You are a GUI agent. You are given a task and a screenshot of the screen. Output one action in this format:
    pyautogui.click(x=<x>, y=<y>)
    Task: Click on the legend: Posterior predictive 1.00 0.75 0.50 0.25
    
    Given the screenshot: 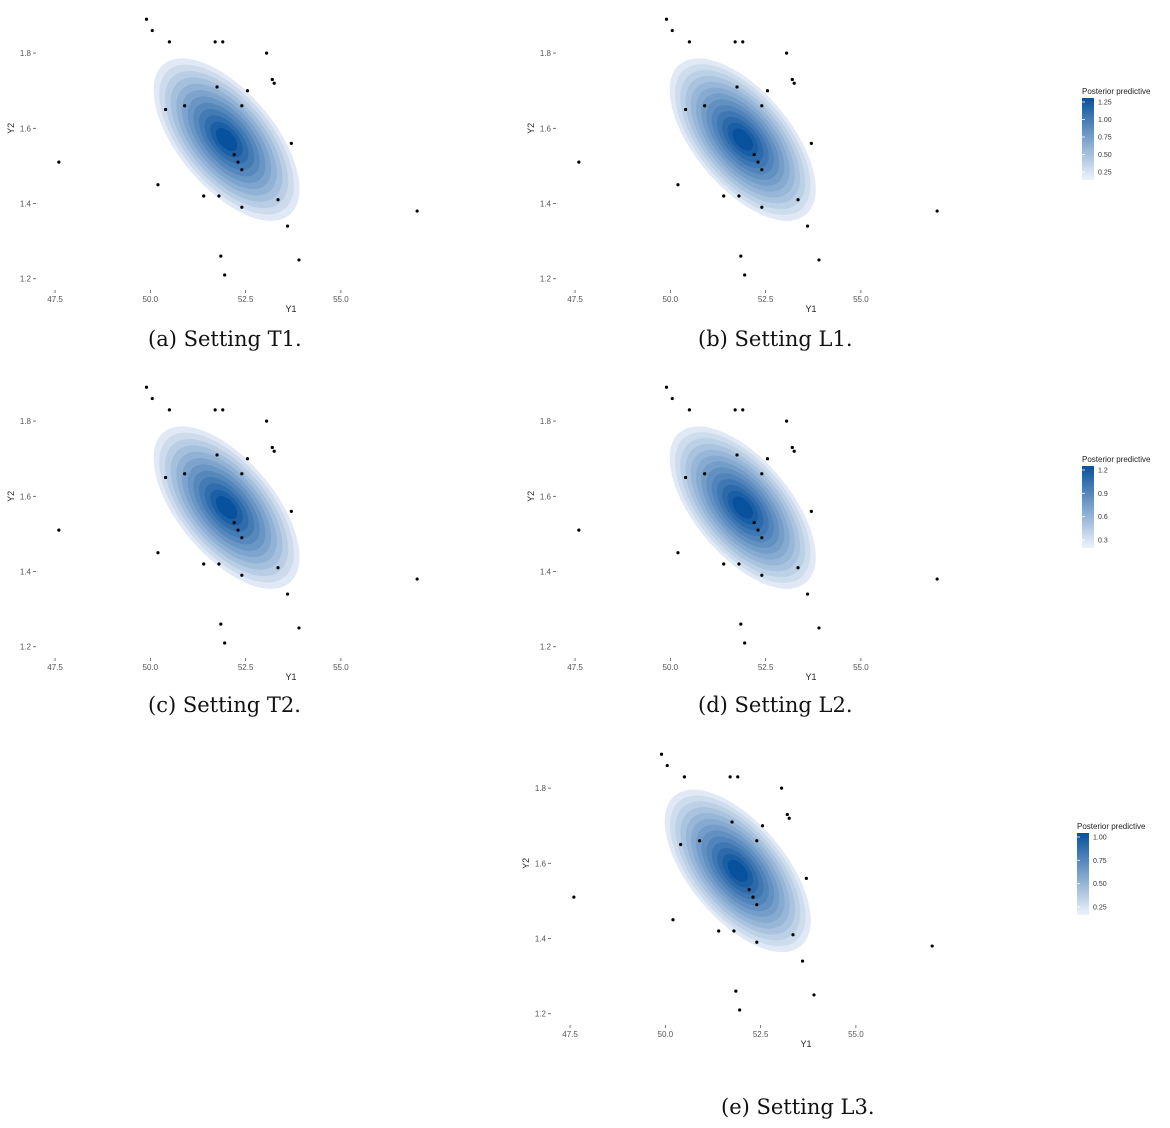 What is the action you would take?
    pyautogui.click(x=1111, y=868)
    